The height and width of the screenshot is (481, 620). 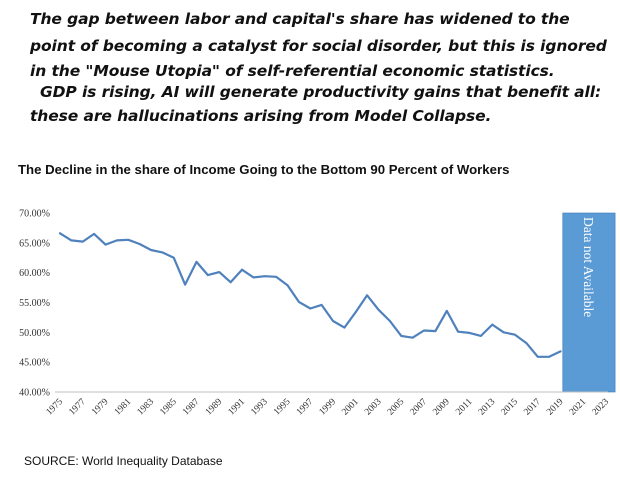 I want to click on x-tick-label: 1975, so click(x=55, y=407).